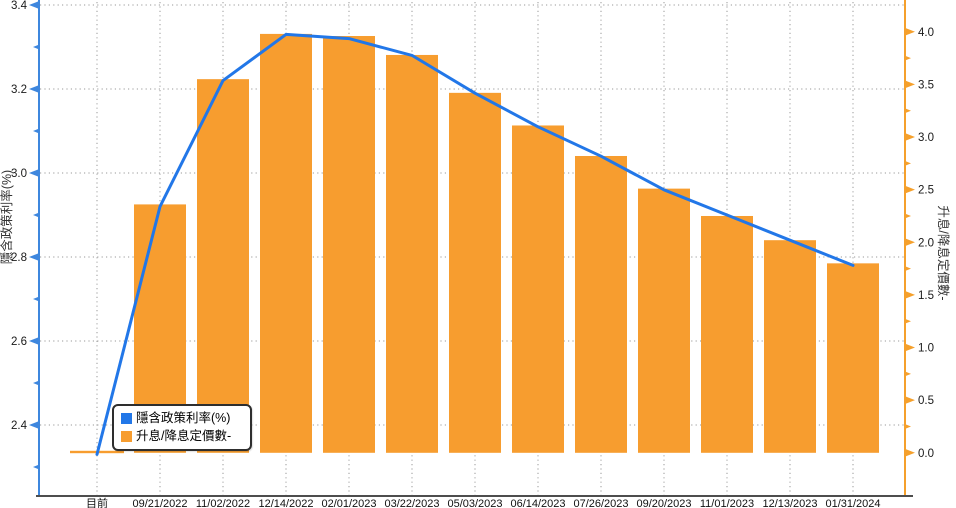 This screenshot has width=956, height=508. What do you see at coordinates (852, 503) in the screenshot?
I see `x-axis-label: 01/31/2024` at bounding box center [852, 503].